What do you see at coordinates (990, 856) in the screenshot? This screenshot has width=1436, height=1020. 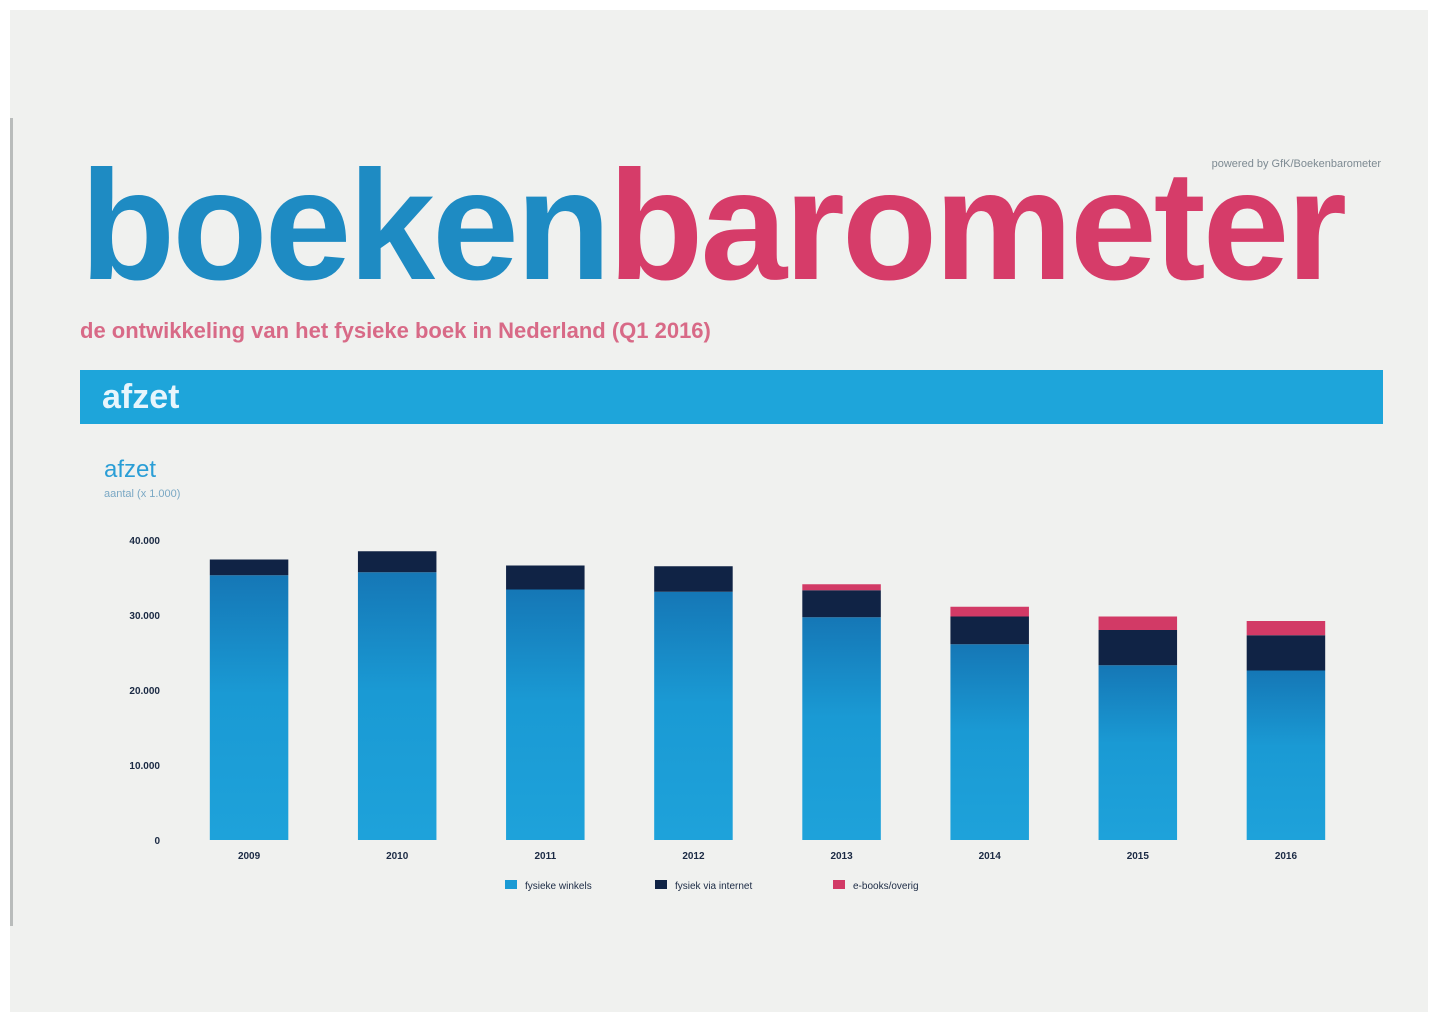 I see `x-tick-label: 2014` at bounding box center [990, 856].